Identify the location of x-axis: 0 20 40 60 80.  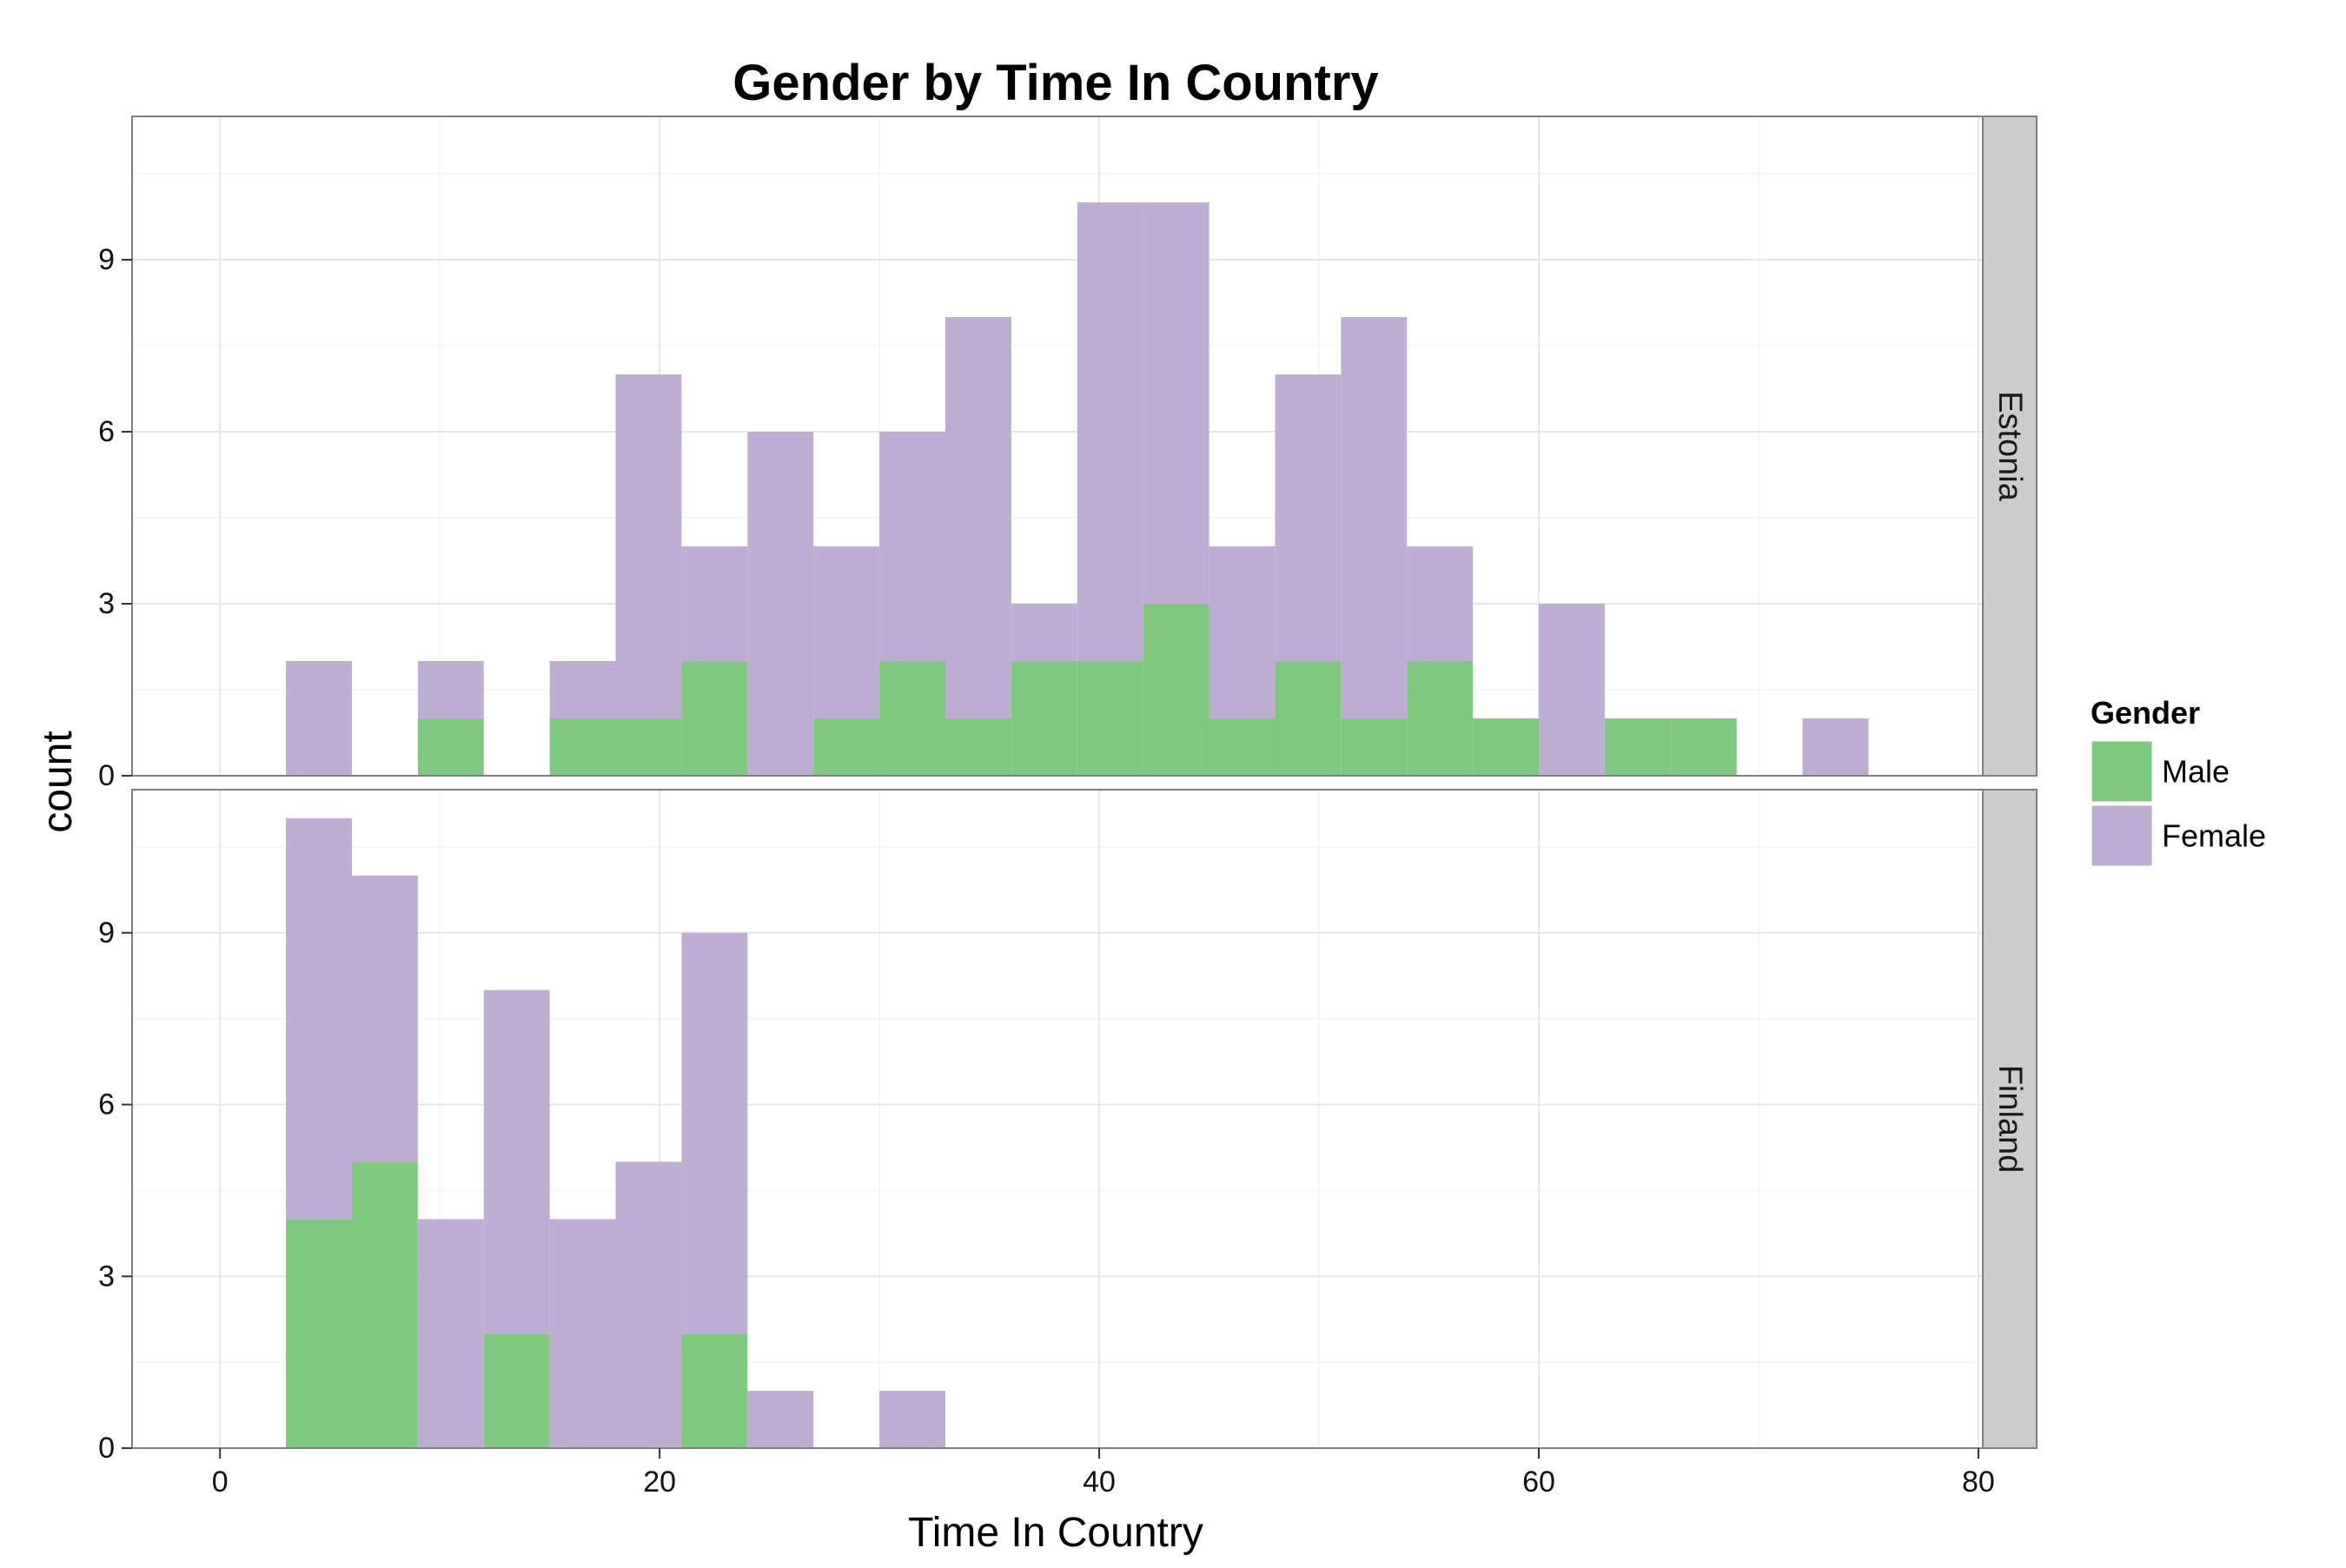
(1104, 1473).